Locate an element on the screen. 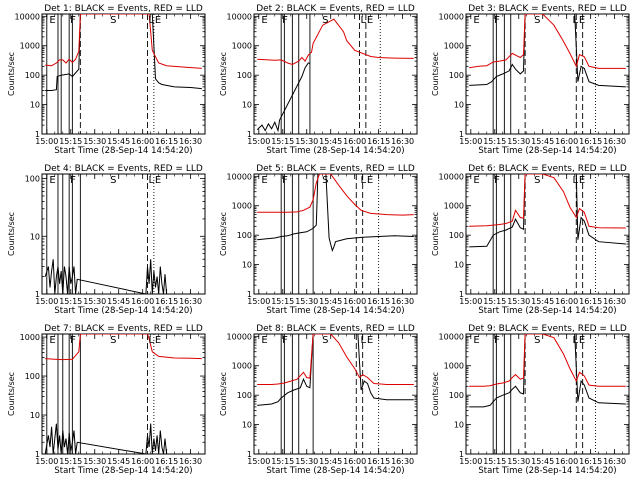  panel-title: Det 9: BLACK = Events, RED = LLD is located at coordinates (547, 329).